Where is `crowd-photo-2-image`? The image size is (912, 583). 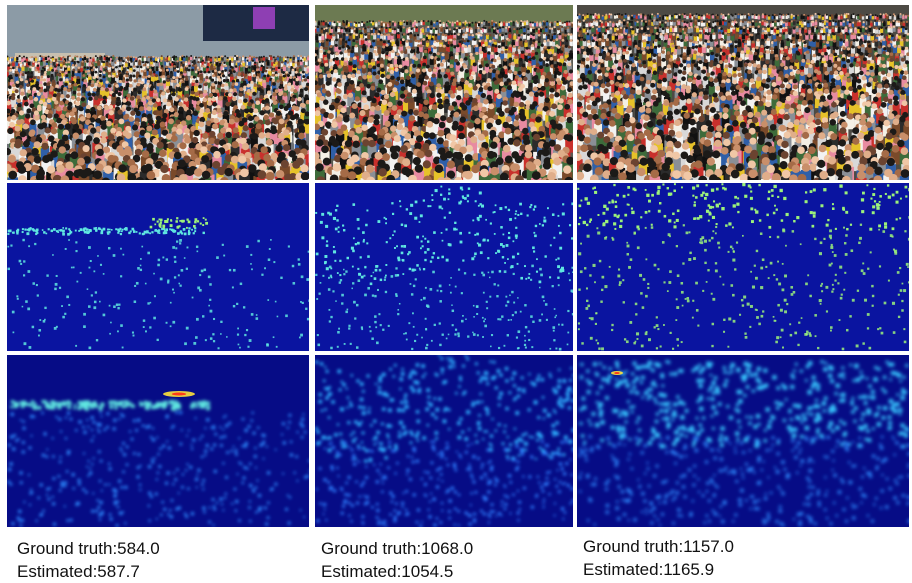
crowd-photo-2-image is located at coordinates (444, 92).